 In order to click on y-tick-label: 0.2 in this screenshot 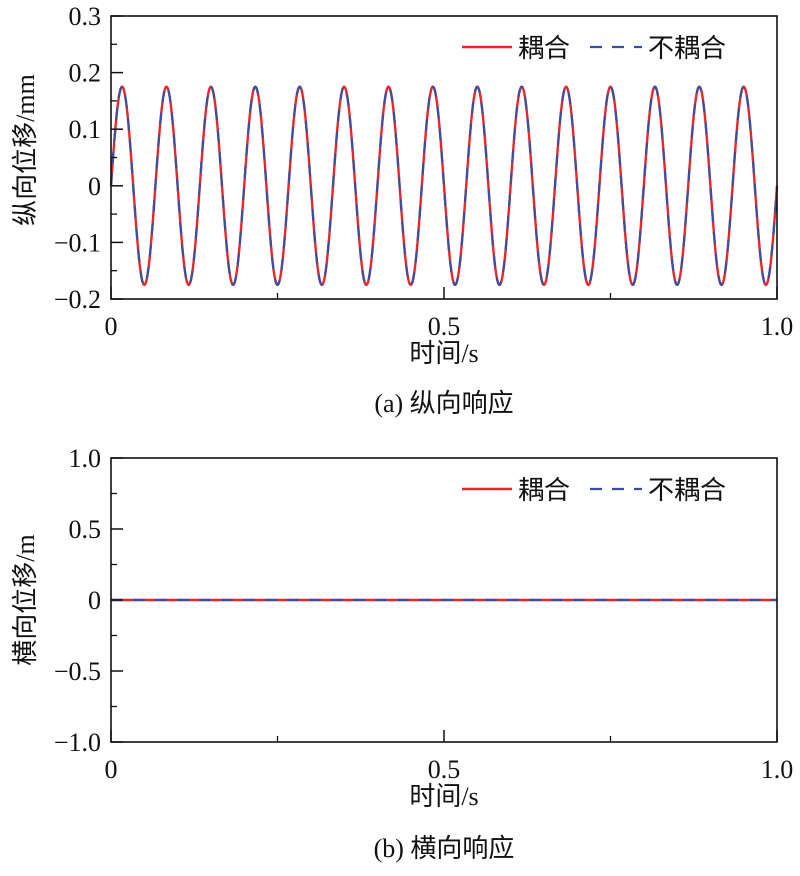, I will do `click(85, 73)`.